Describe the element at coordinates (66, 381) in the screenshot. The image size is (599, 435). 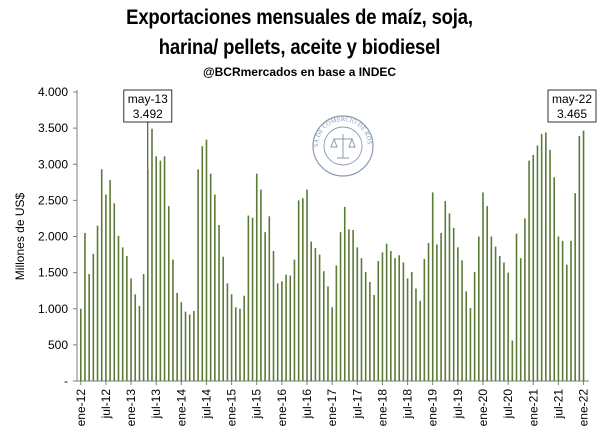
I see `y-tick-label: -` at that location.